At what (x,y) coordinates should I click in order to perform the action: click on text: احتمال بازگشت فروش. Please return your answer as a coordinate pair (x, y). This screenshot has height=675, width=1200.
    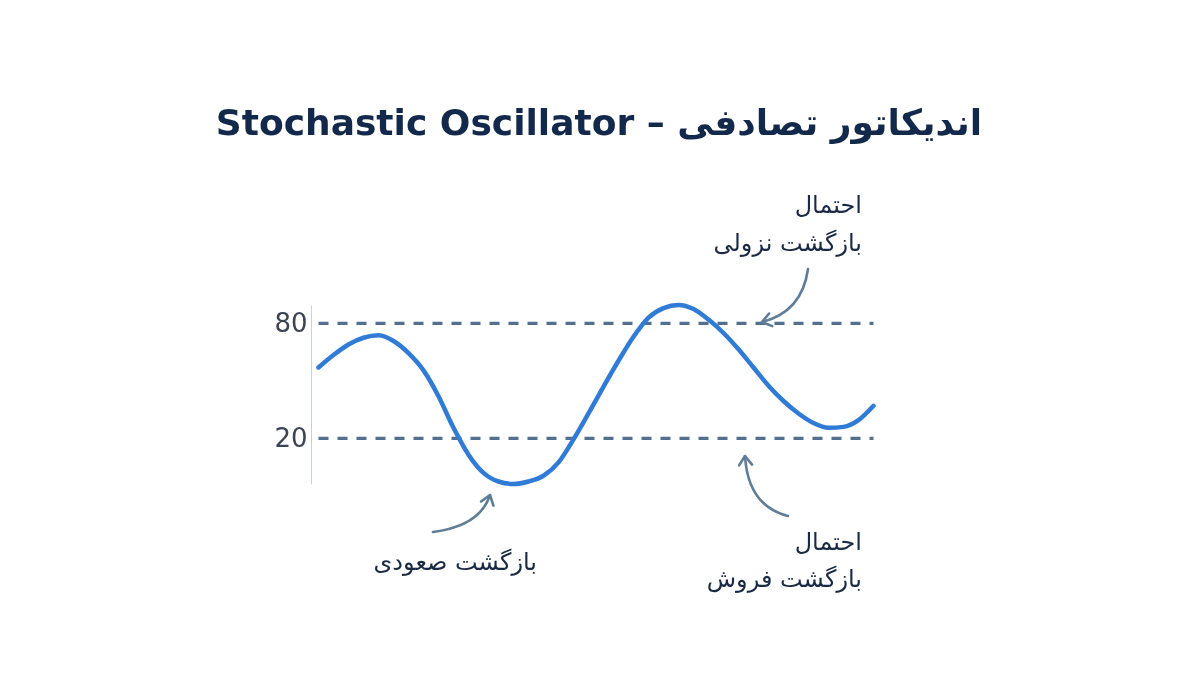
    Looking at the image, I should click on (784, 561).